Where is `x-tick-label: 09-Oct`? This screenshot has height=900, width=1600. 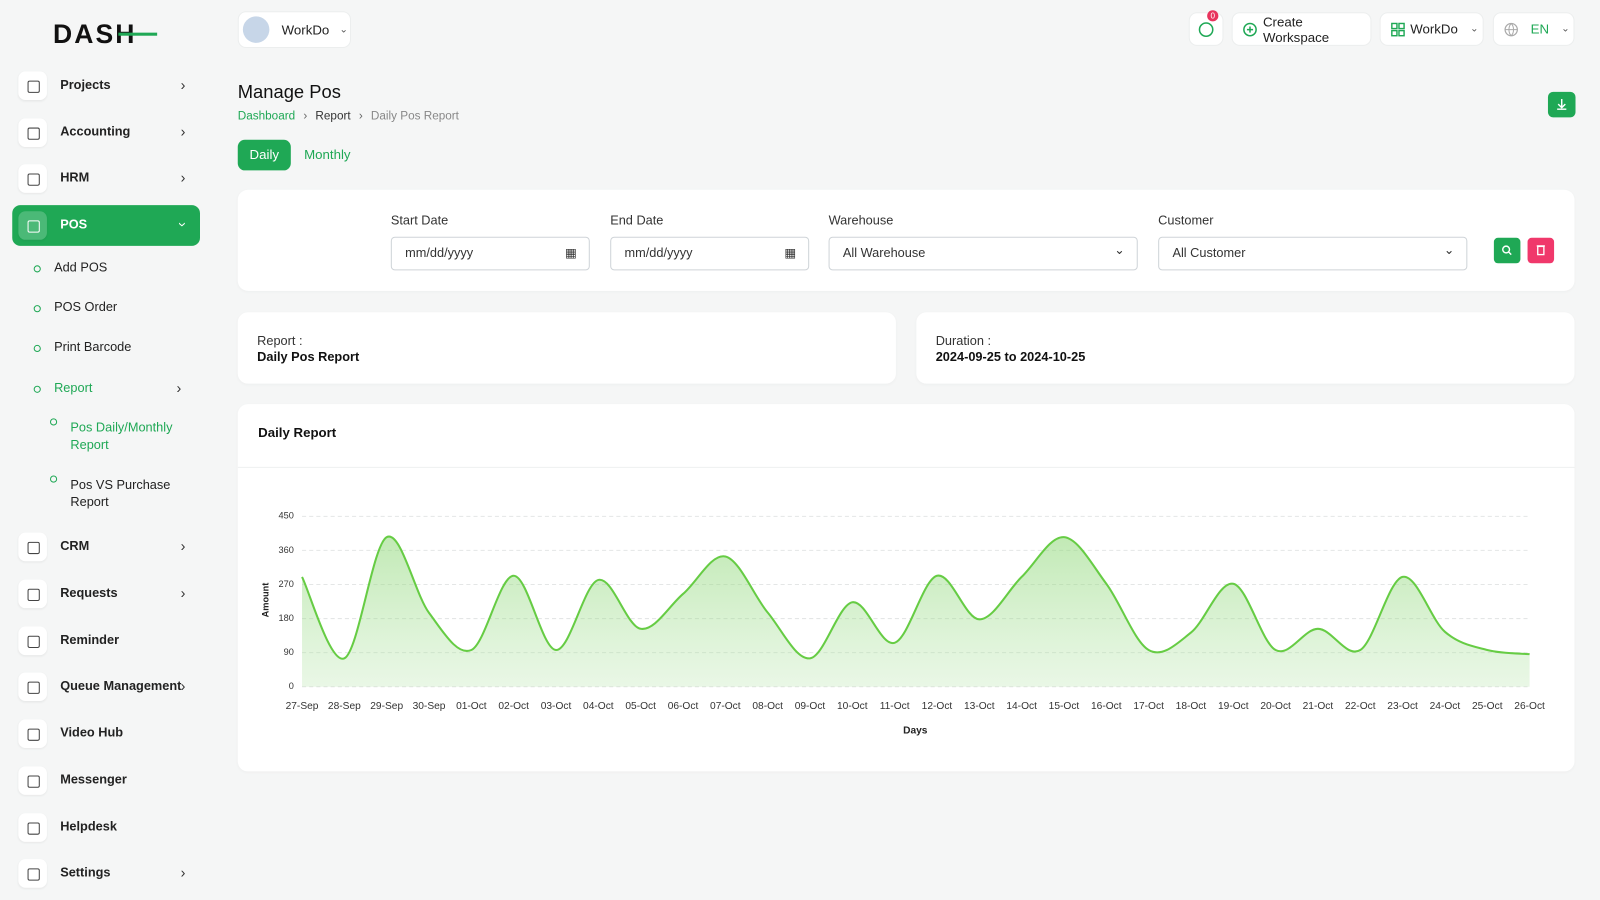
x-tick-label: 09-Oct is located at coordinates (810, 706).